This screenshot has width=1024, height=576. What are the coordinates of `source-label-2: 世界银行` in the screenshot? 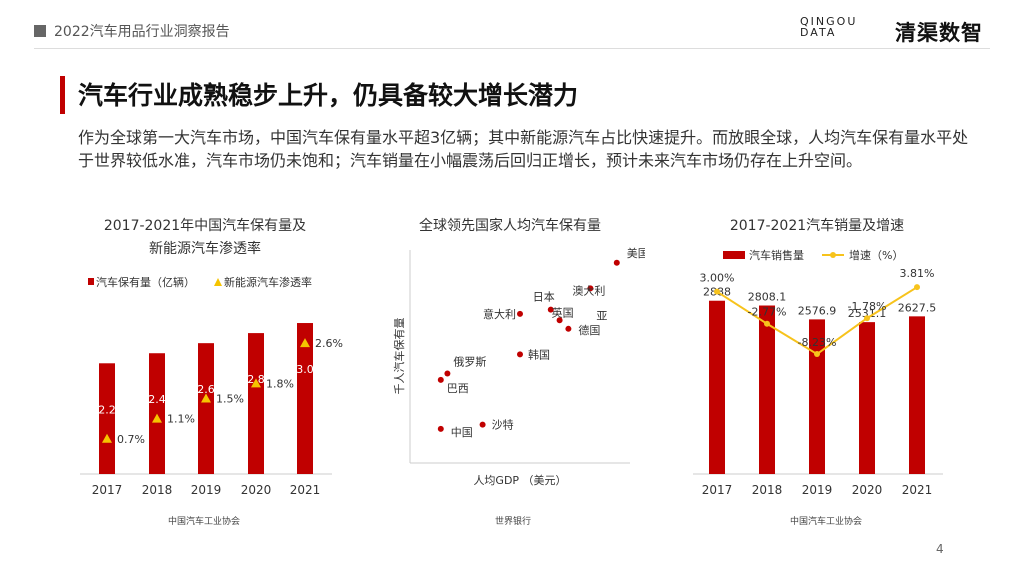 It's located at (513, 522).